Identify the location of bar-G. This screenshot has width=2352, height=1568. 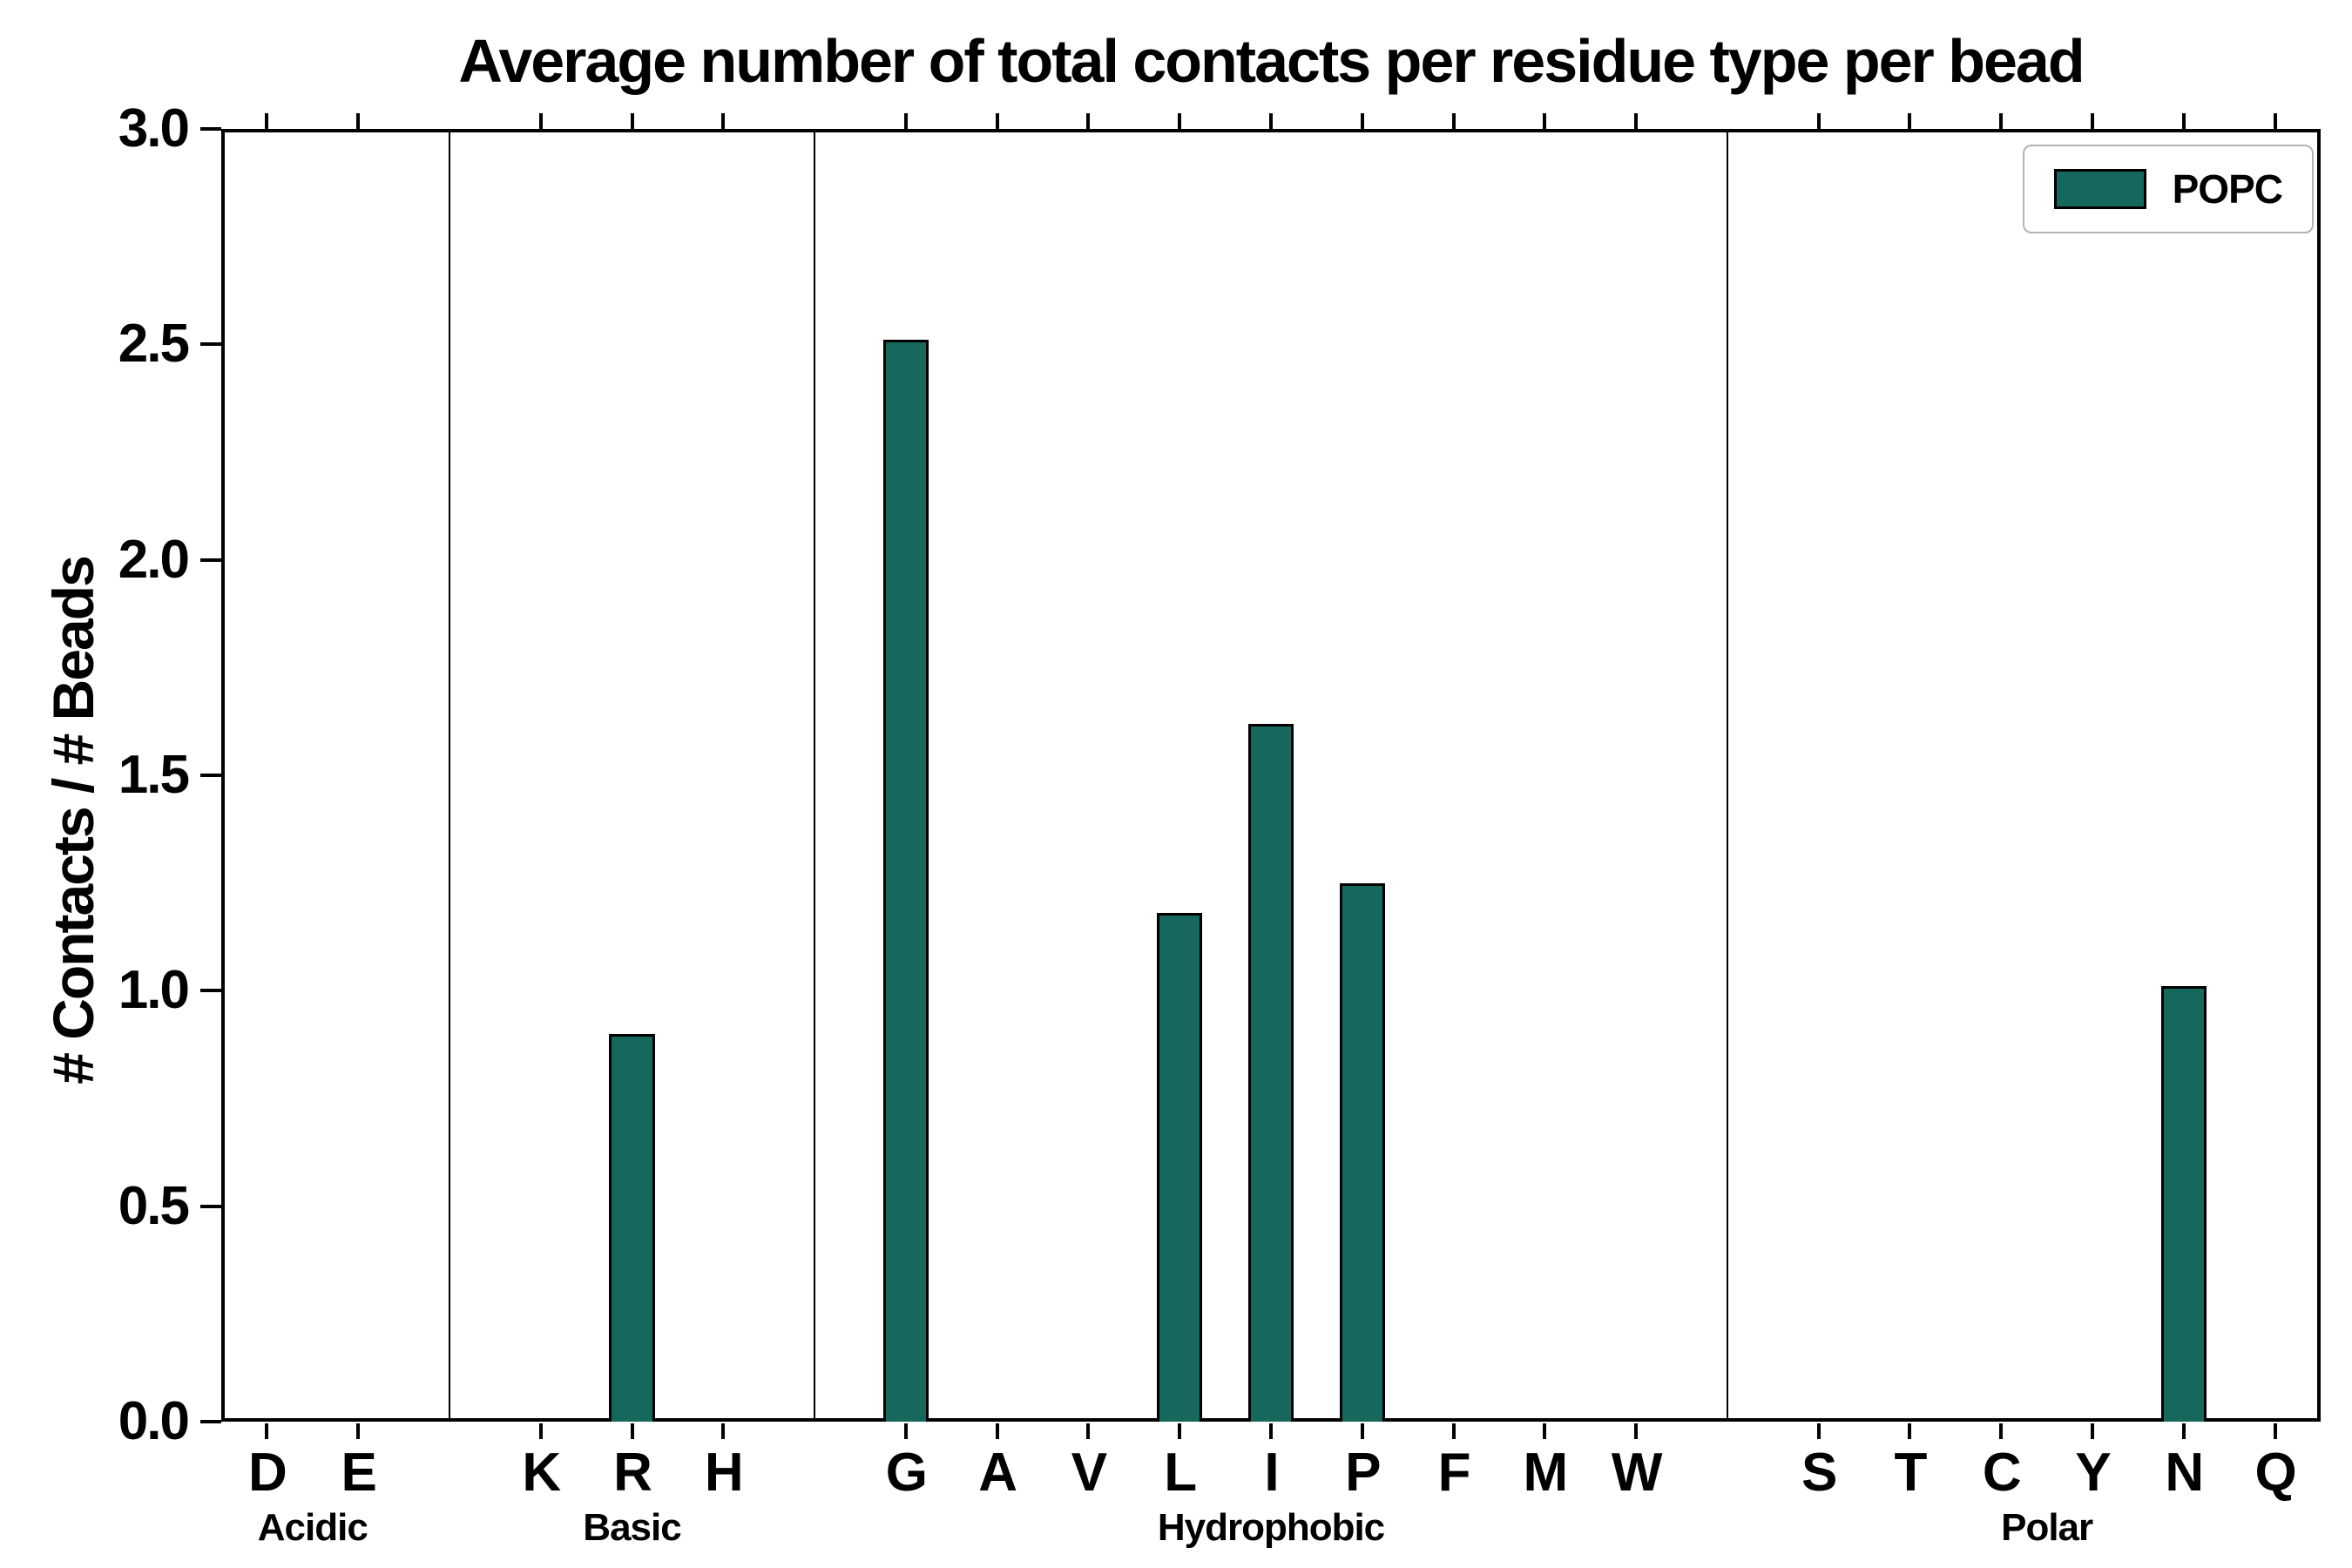
(906, 881).